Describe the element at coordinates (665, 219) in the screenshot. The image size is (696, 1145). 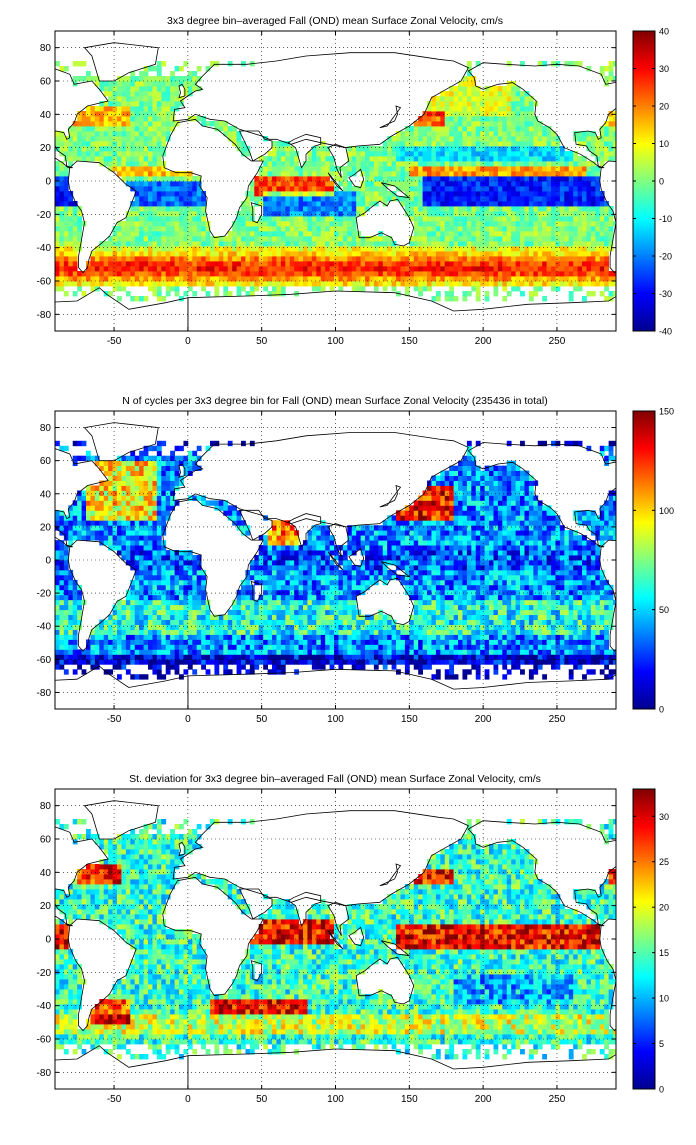
I see `colorbar-tick-label: -10` at that location.